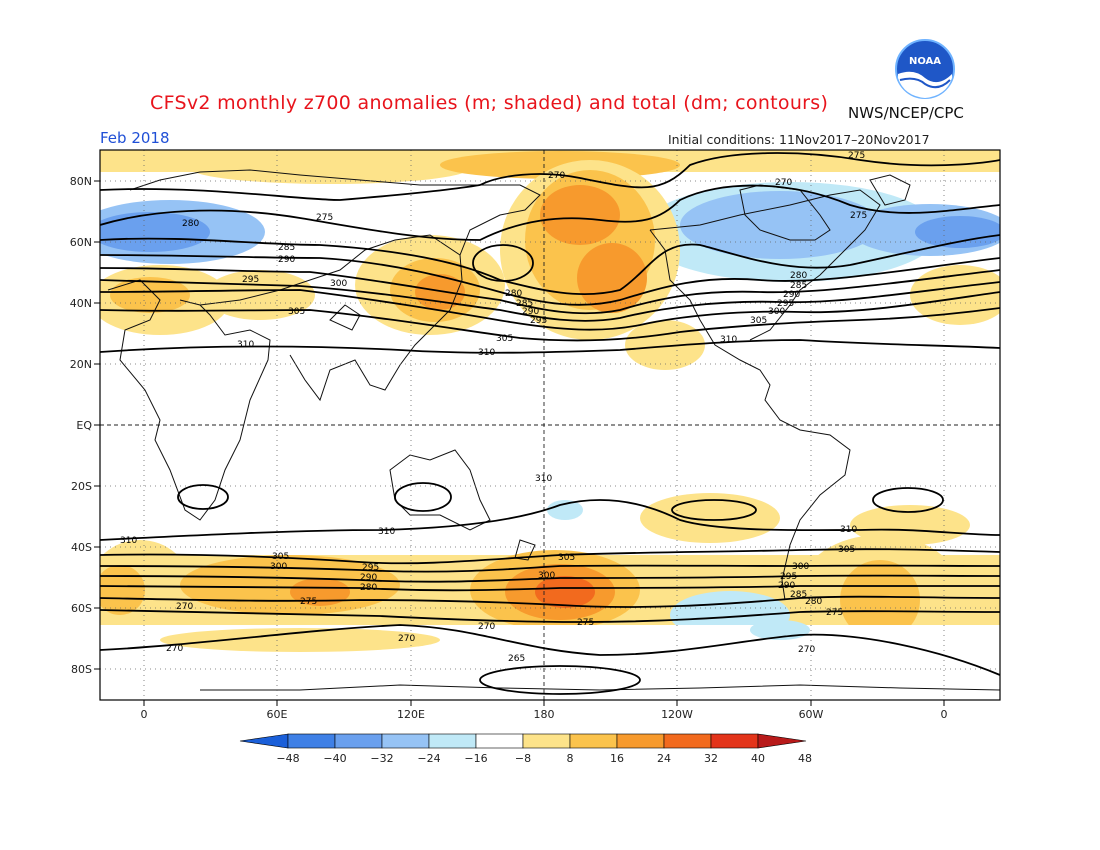 This screenshot has height=850, width=1100. What do you see at coordinates (811, 714) in the screenshot?
I see `lon-label: 60W` at bounding box center [811, 714].